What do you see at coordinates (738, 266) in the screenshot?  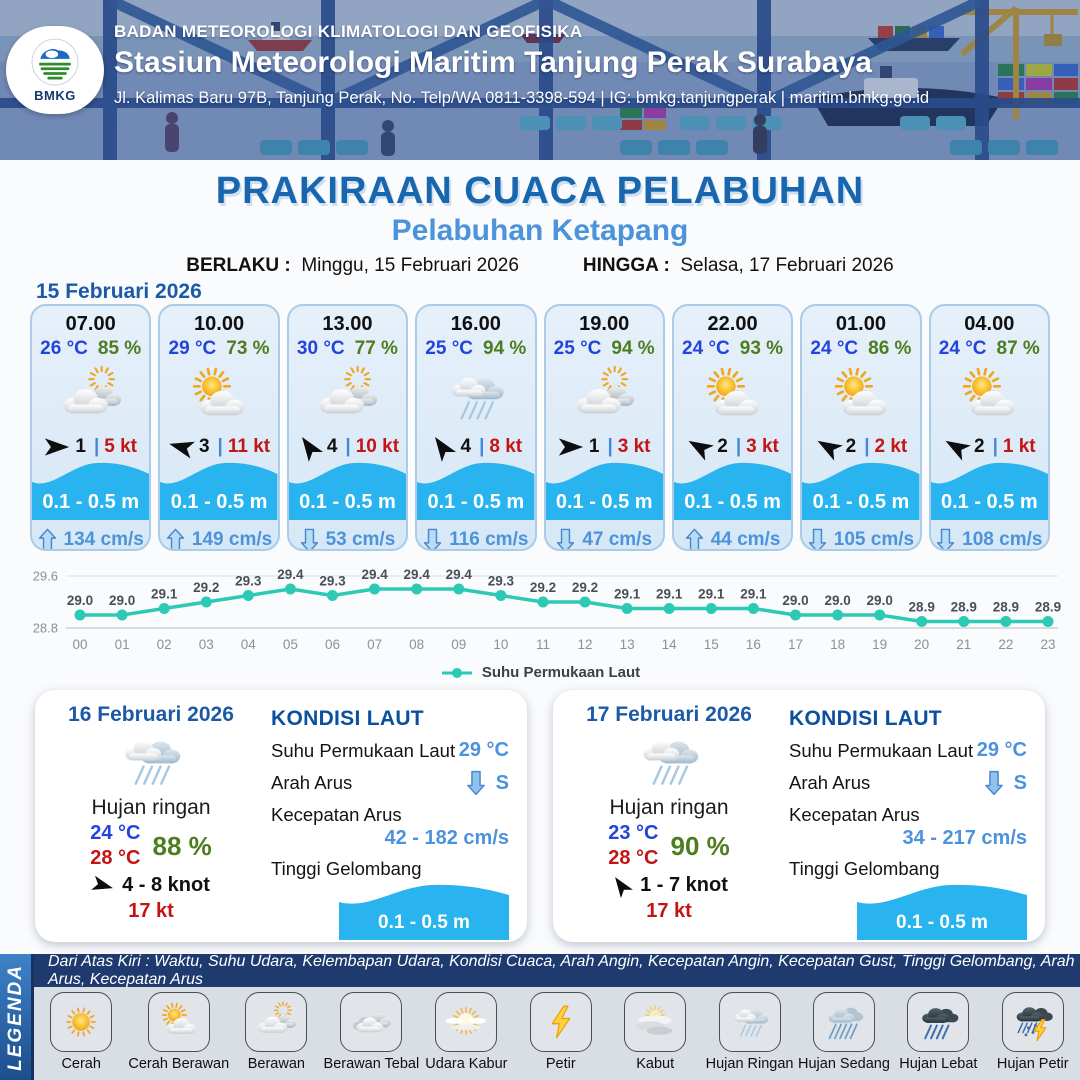 I see `valid-until: HINGGA : Selasa, 17 Februari 2026` at bounding box center [738, 266].